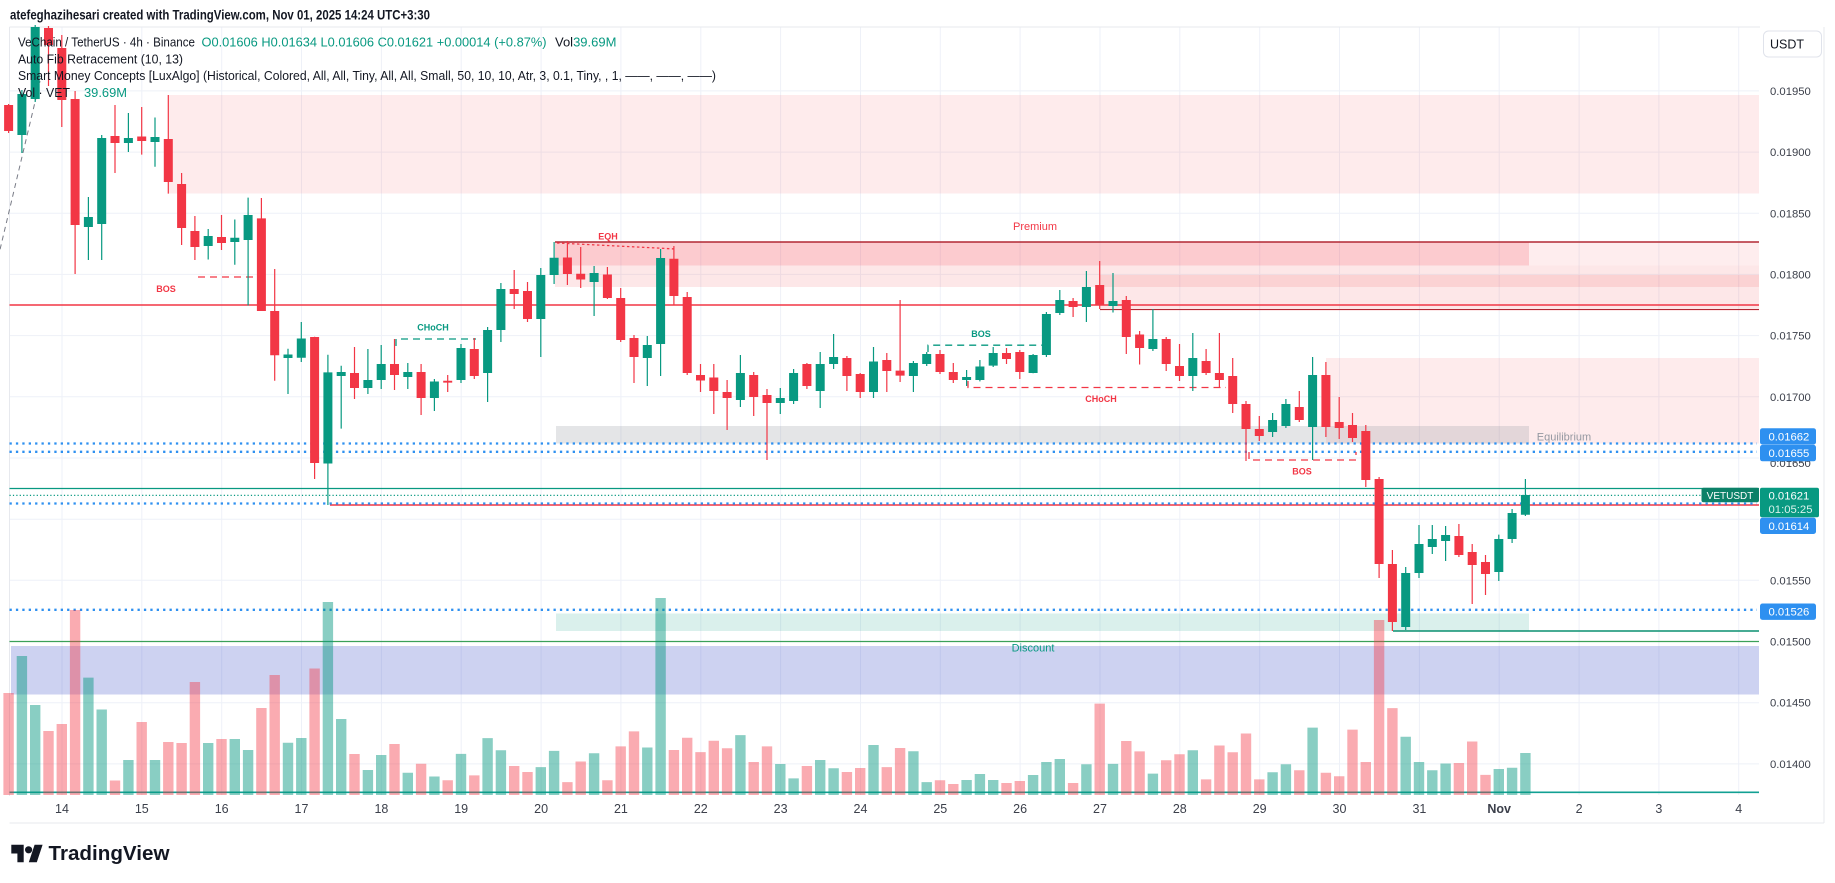 This screenshot has height=883, width=1835. I want to click on svg-text: 14, so click(62, 809).